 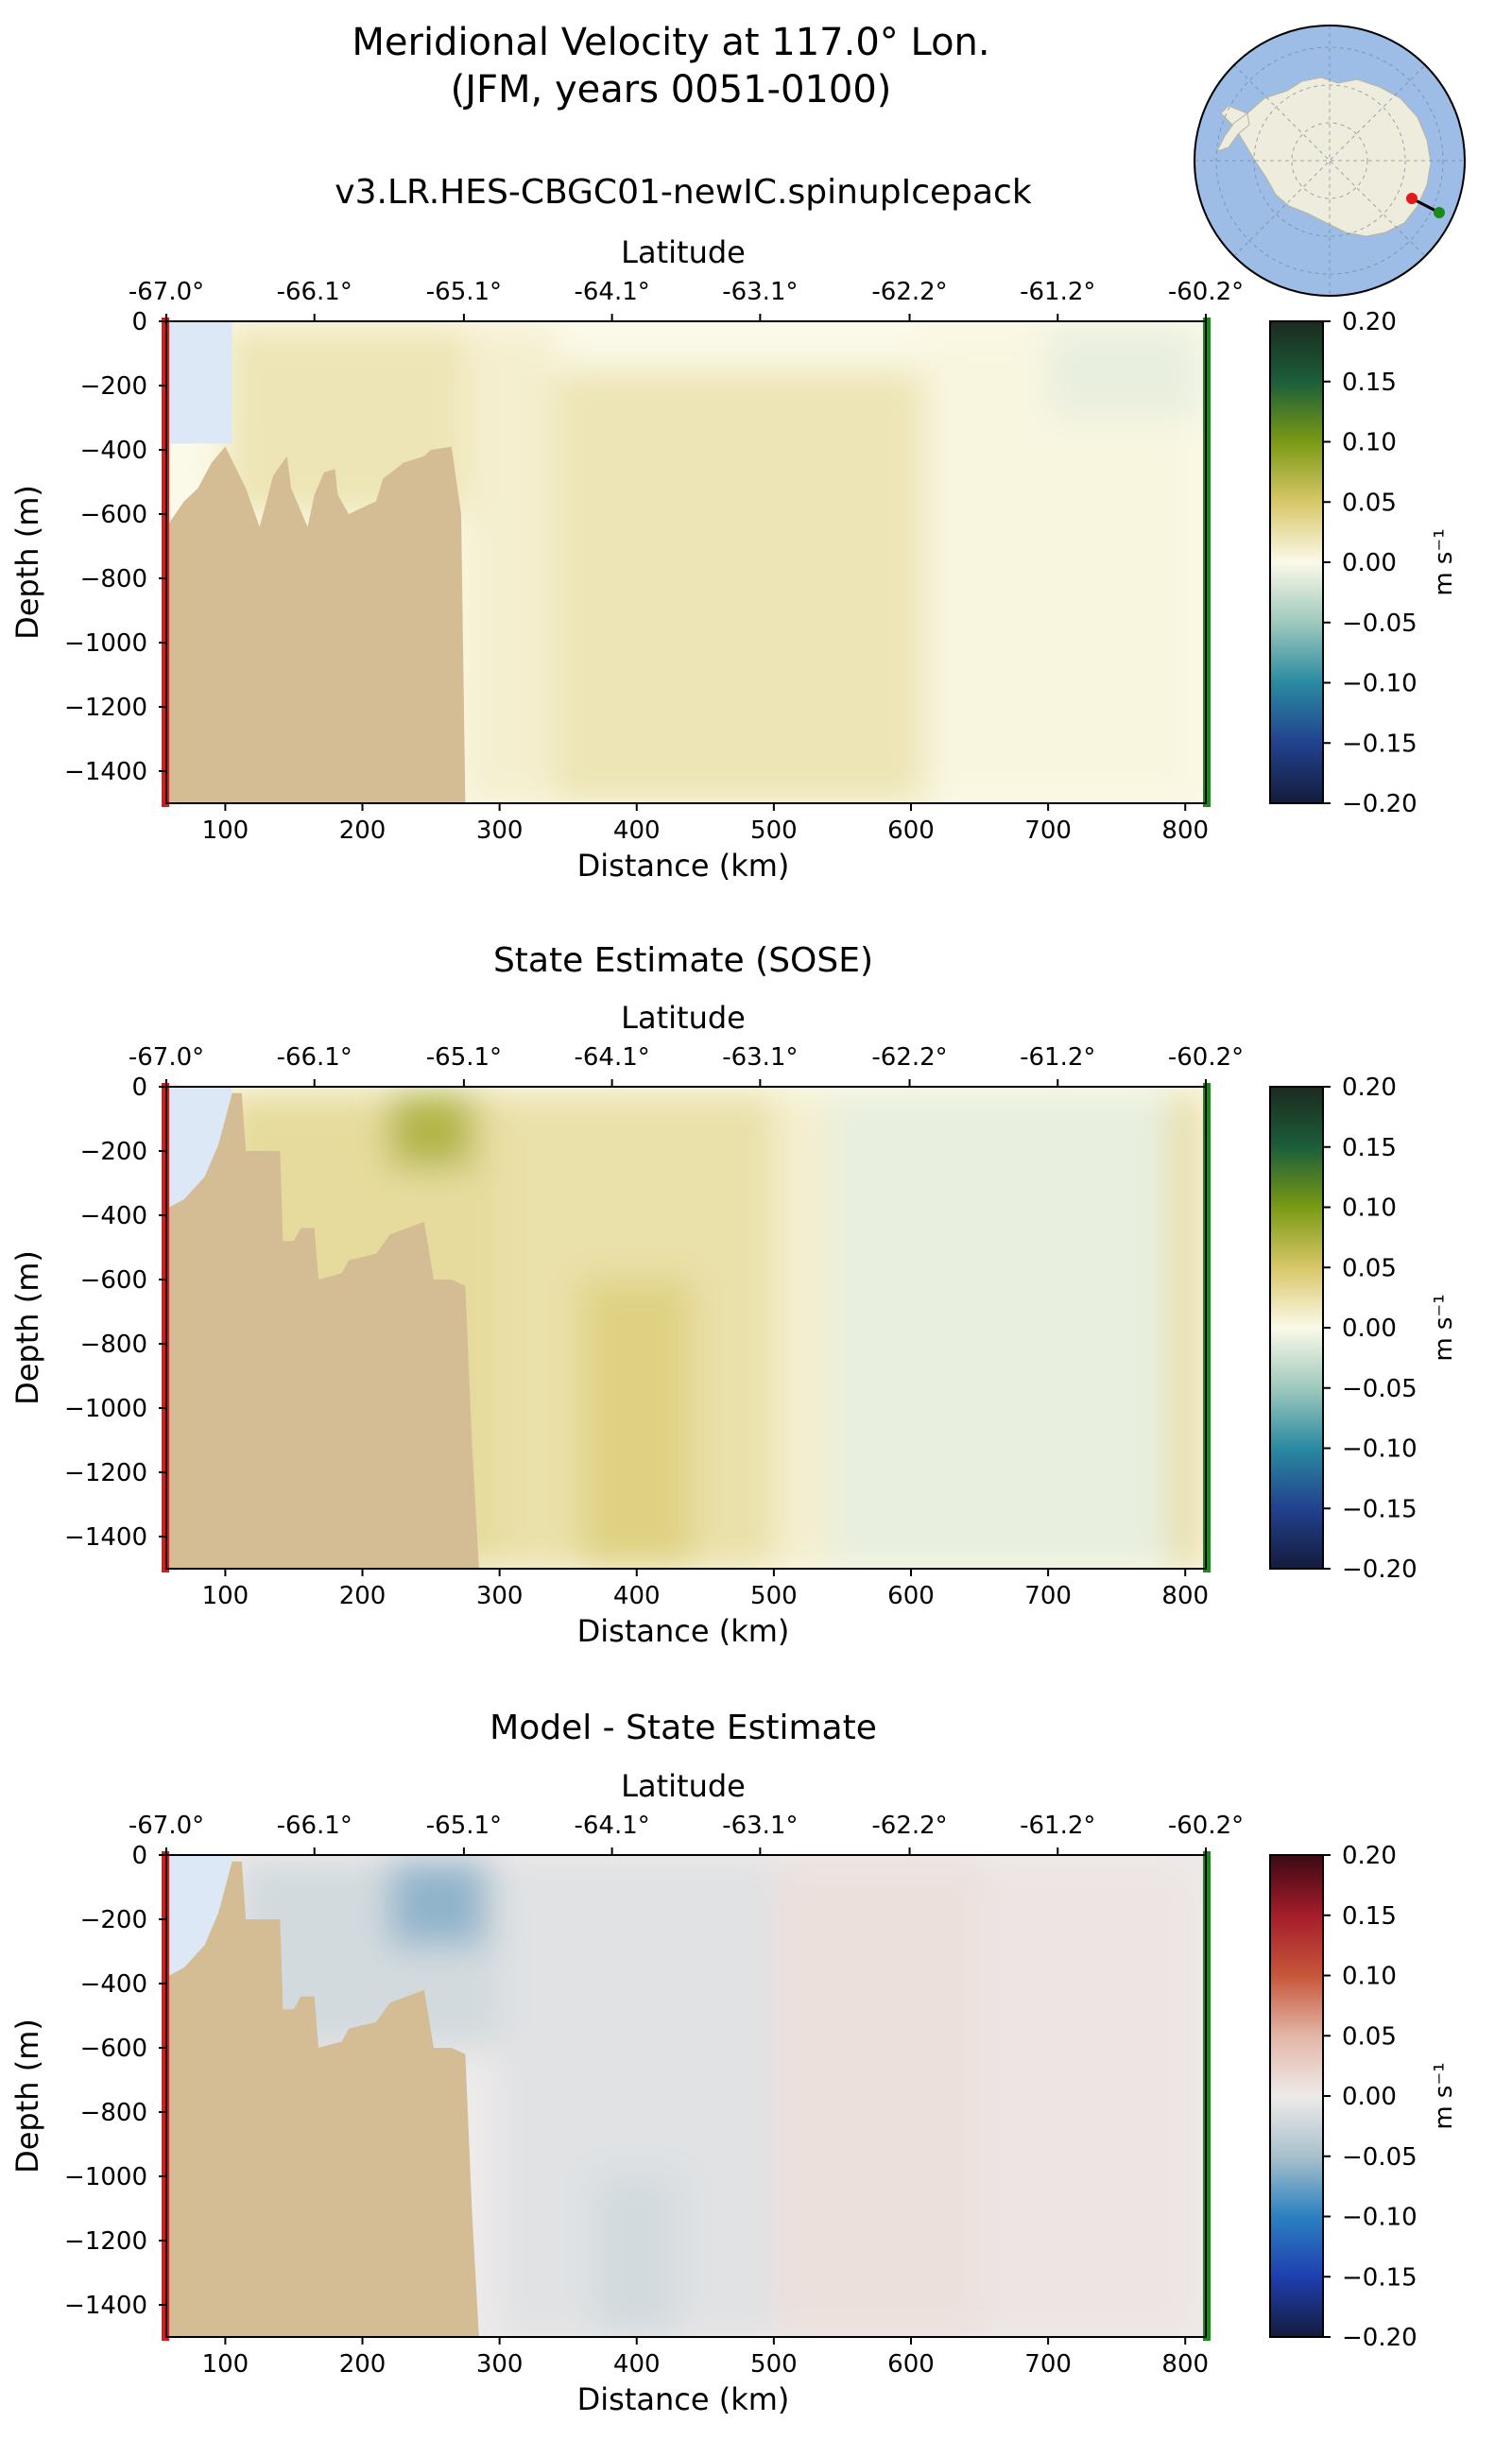 What do you see at coordinates (105, 2177) in the screenshot?
I see `y-tick-label: −1000` at bounding box center [105, 2177].